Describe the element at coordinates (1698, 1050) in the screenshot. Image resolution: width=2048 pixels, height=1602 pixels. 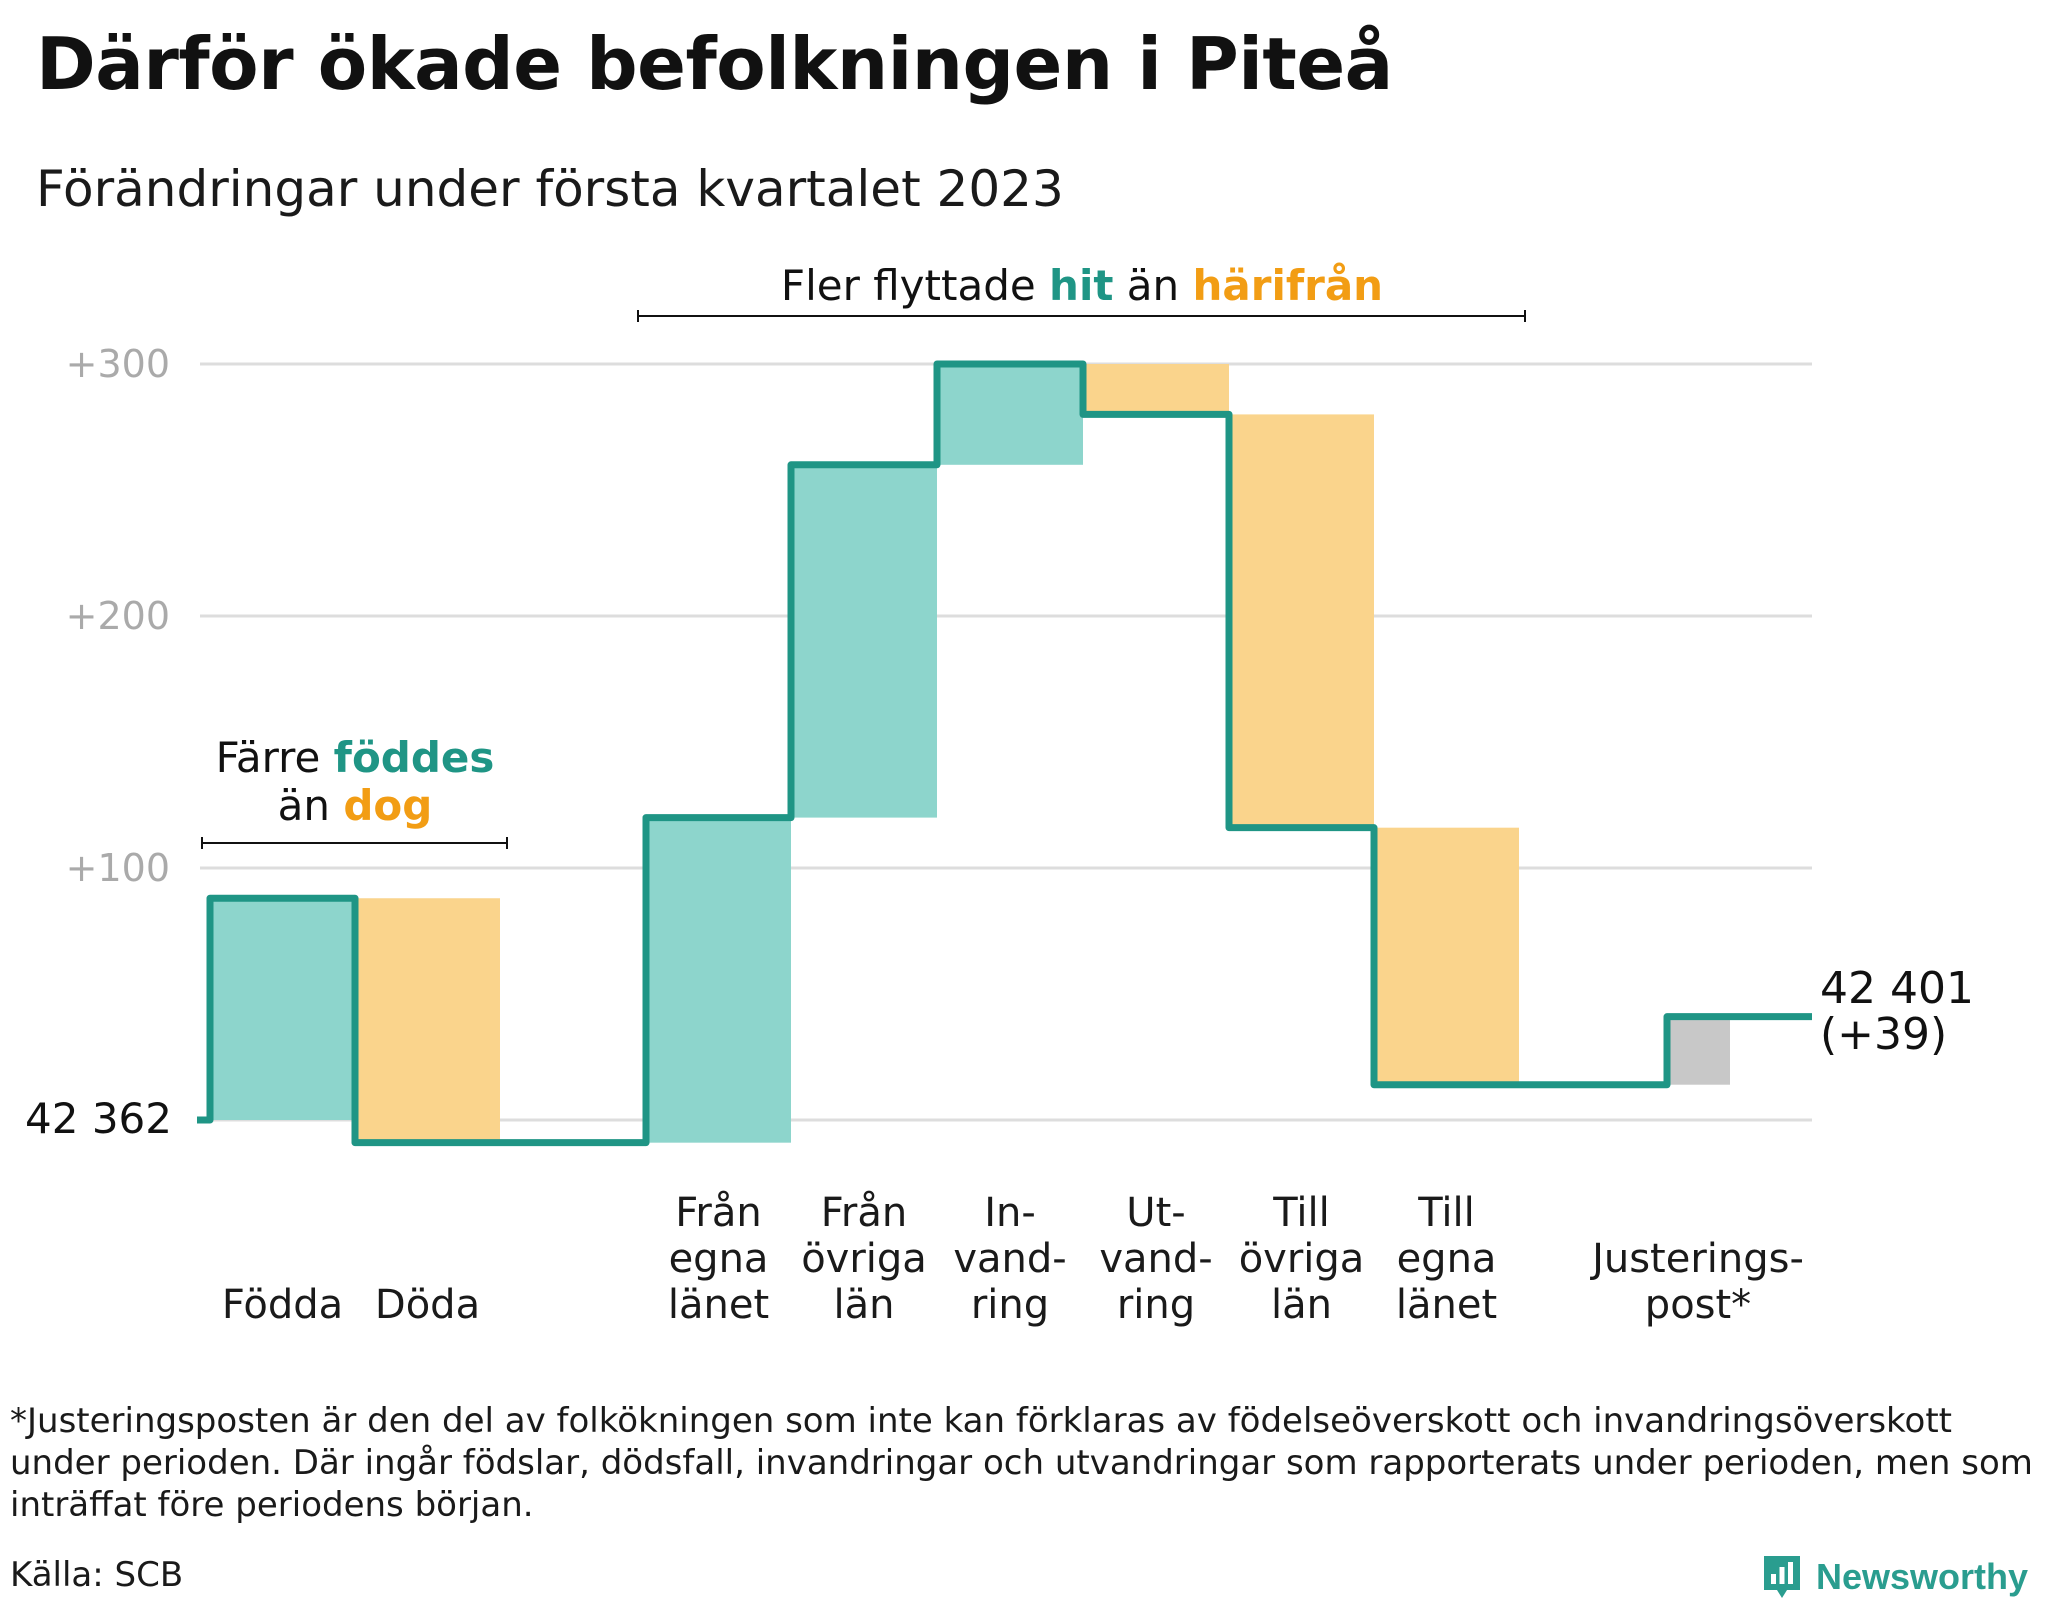
I see `bar-justeringspost` at that location.